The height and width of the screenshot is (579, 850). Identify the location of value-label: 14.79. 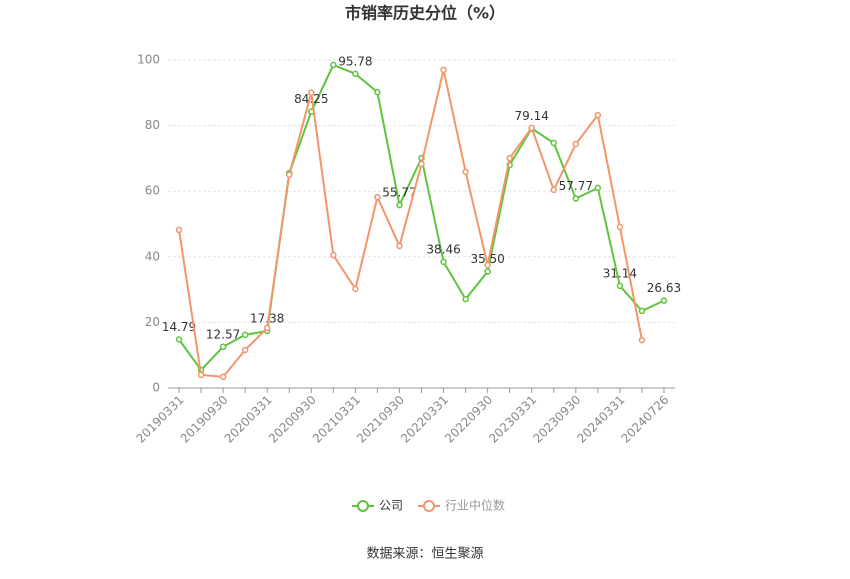
(179, 327).